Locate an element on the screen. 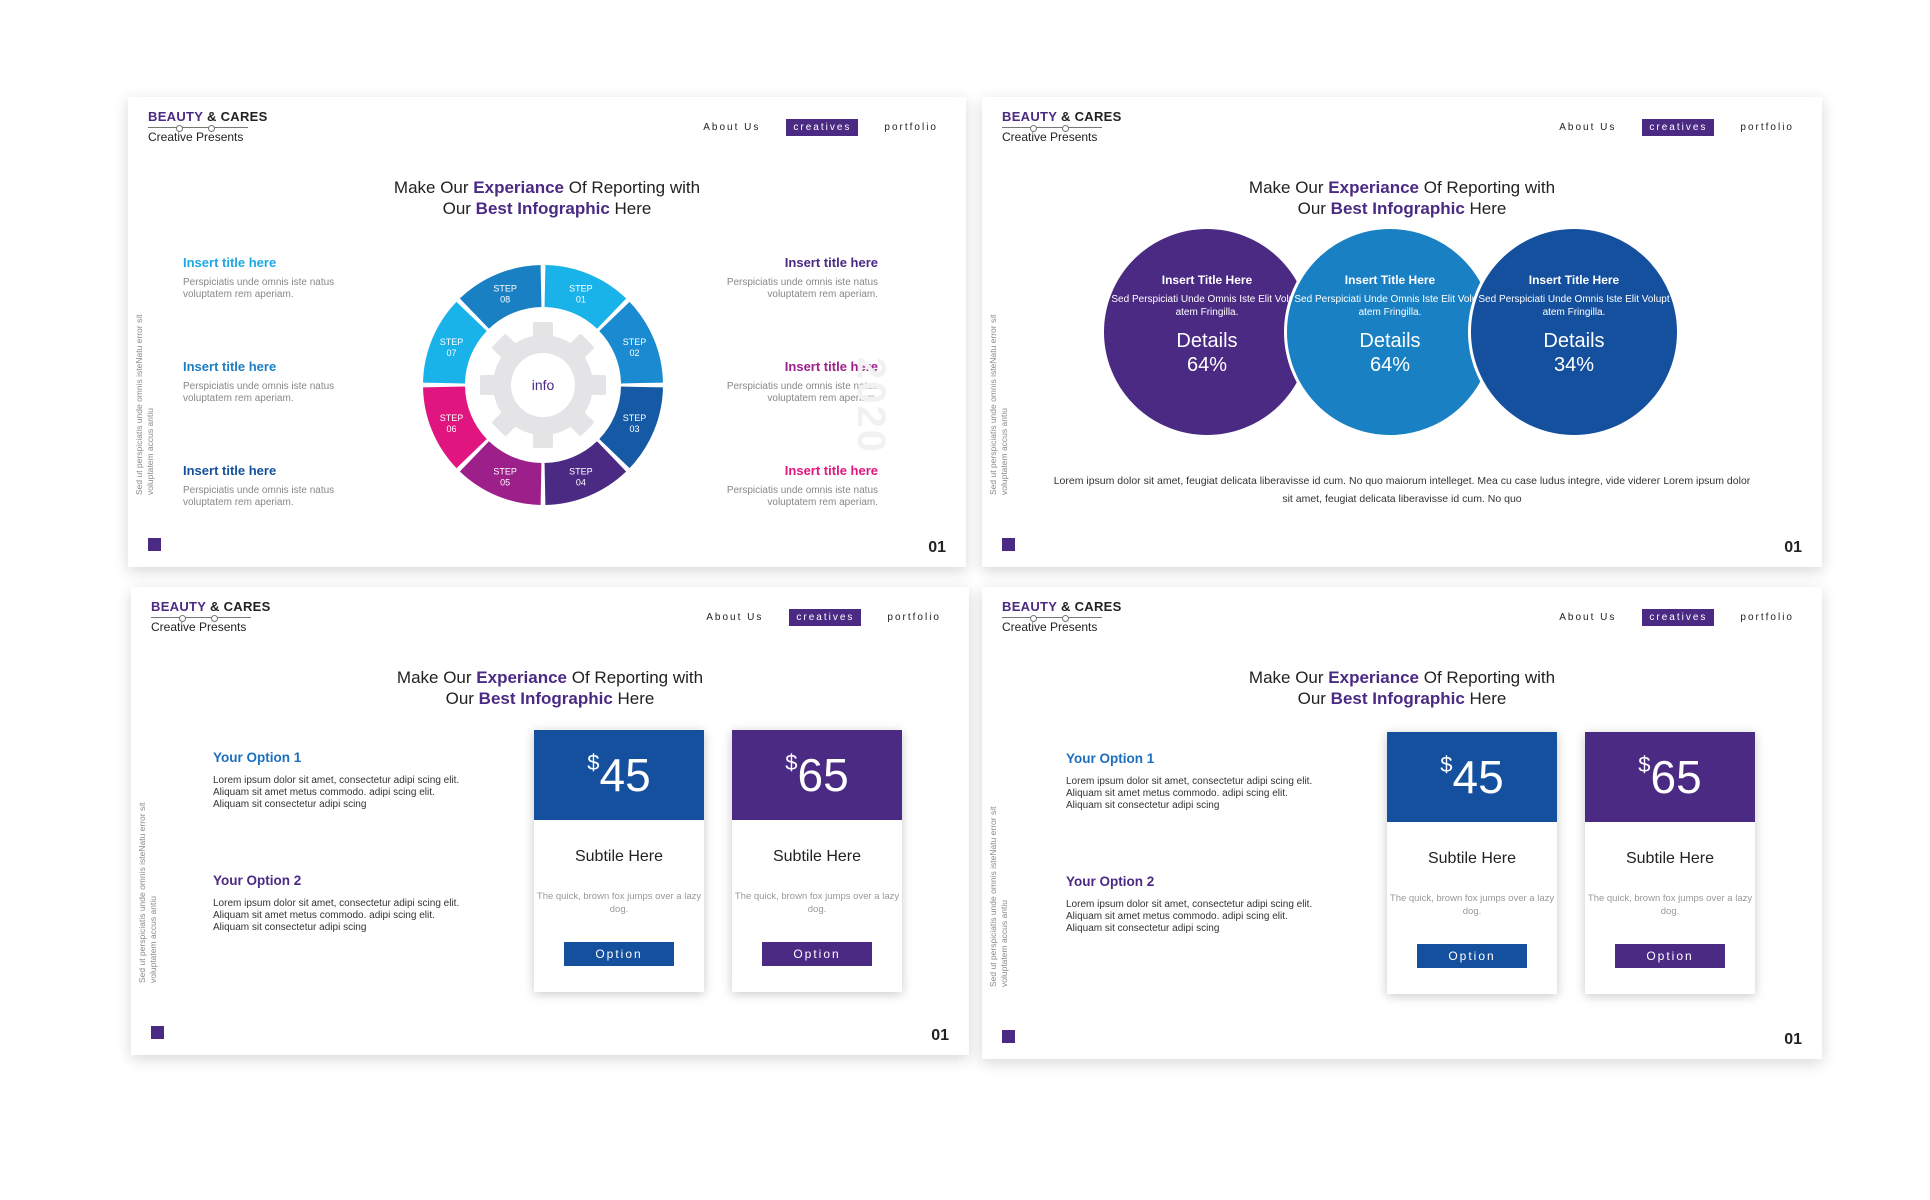 The height and width of the screenshot is (1200, 1930). step-num-03: 03 is located at coordinates (634, 429).